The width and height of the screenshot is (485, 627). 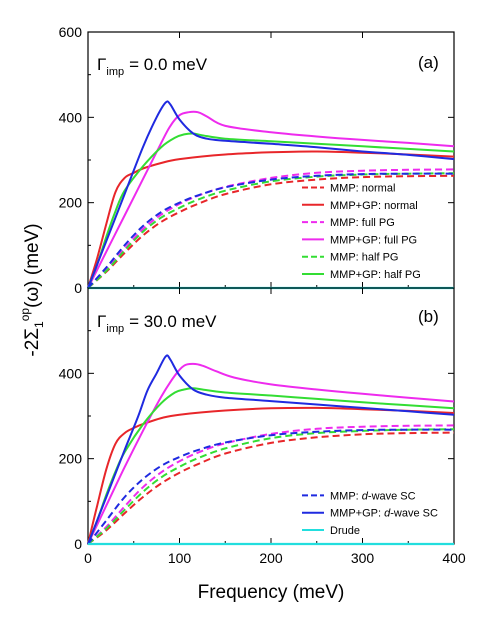 I want to click on legend-label-part: MMP+GP:, so click(x=357, y=514).